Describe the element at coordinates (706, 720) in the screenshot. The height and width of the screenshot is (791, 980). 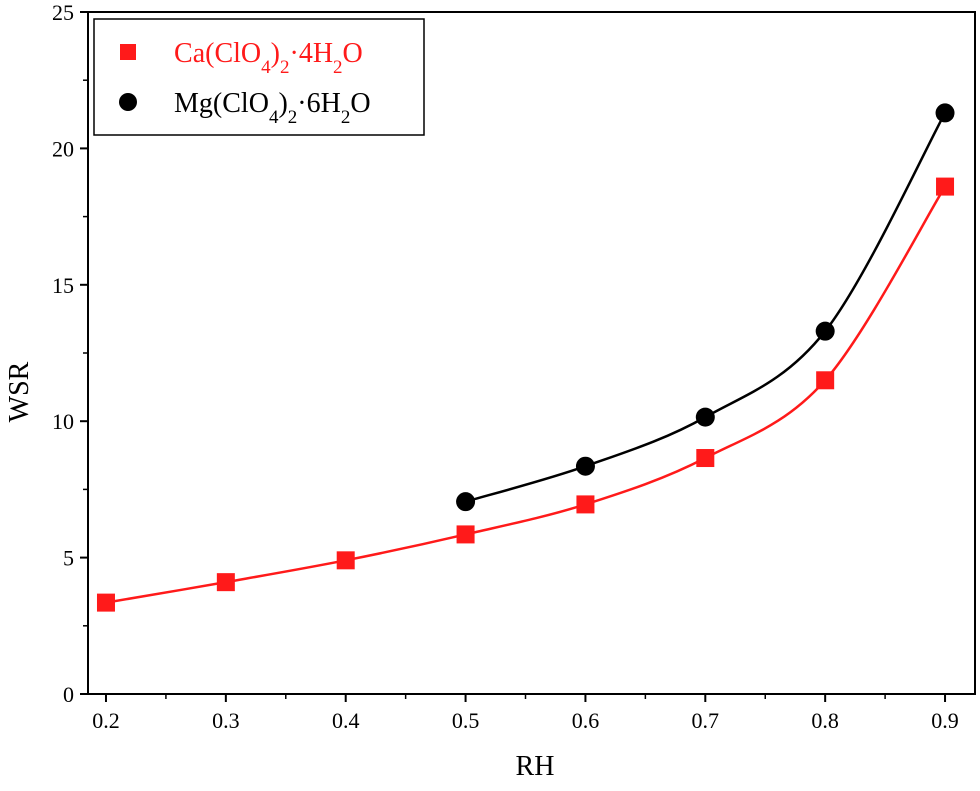
I see `x-tick-label: 0.7` at that location.